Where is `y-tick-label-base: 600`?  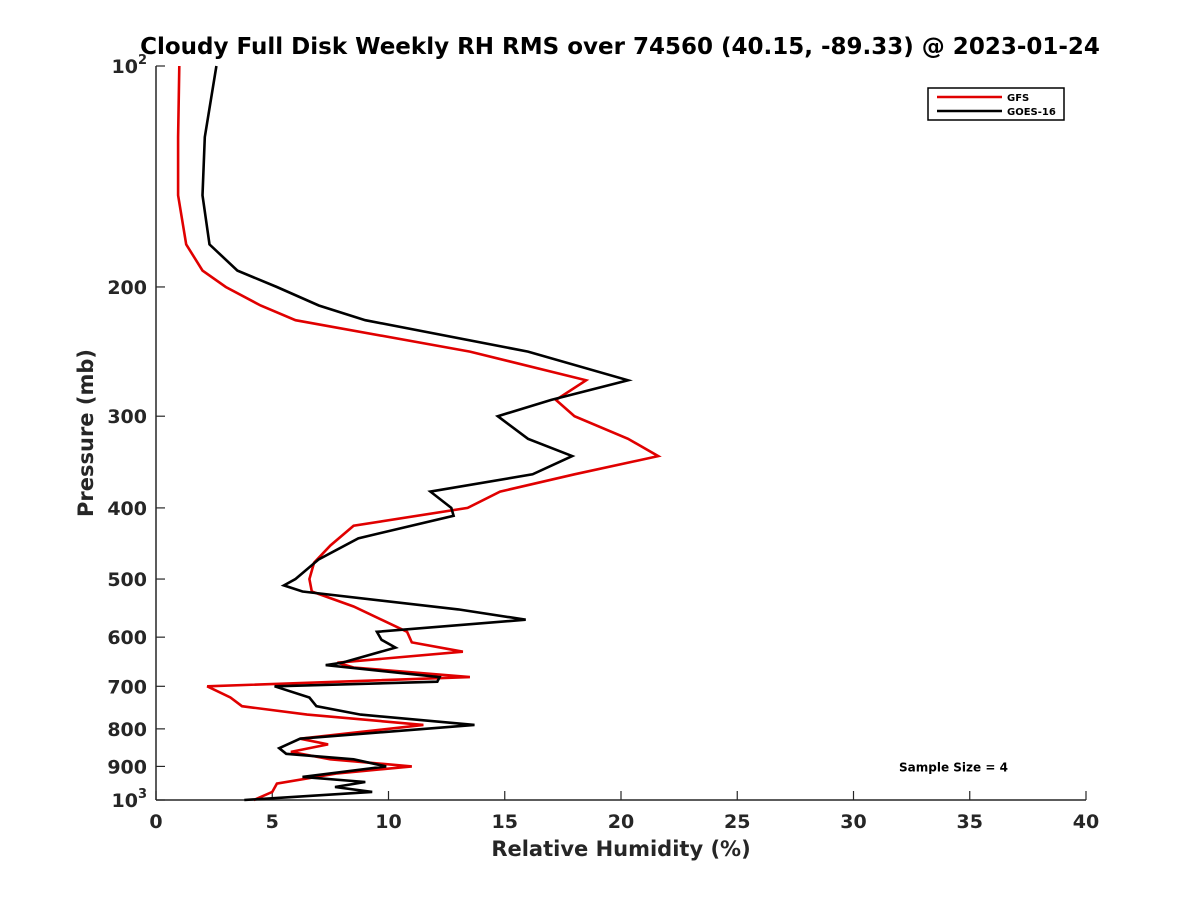 y-tick-label-base: 600 is located at coordinates (127, 638).